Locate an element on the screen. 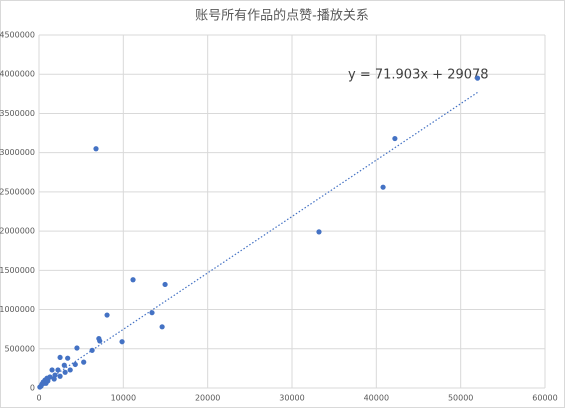  y-tick-label: 2000000 is located at coordinates (17, 231).